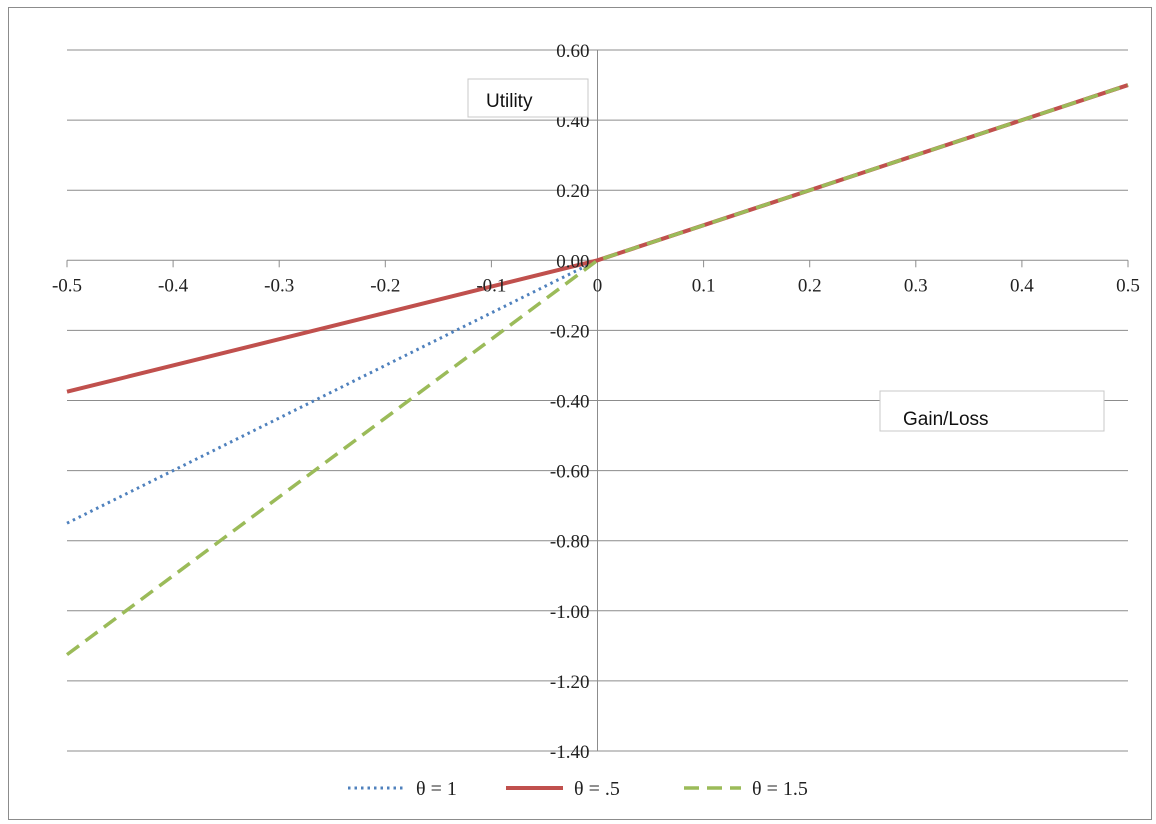 This screenshot has height=824, width=1156. I want to click on y-tick-label: 0.00, so click(572, 261).